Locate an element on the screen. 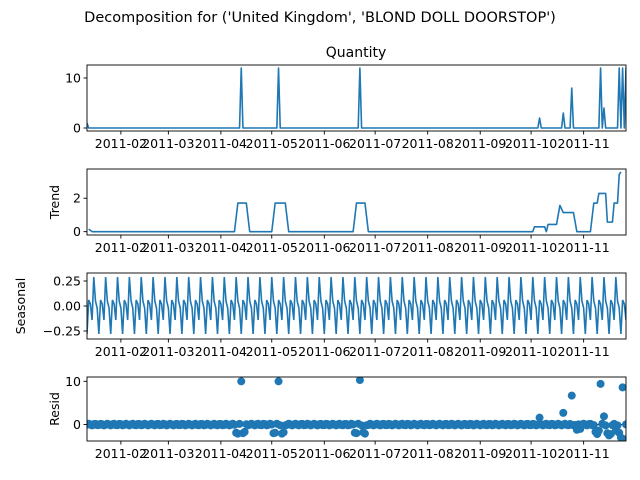 The height and width of the screenshot is (480, 640). seasonal-ytick-label: 0.25 is located at coordinates (67, 281).